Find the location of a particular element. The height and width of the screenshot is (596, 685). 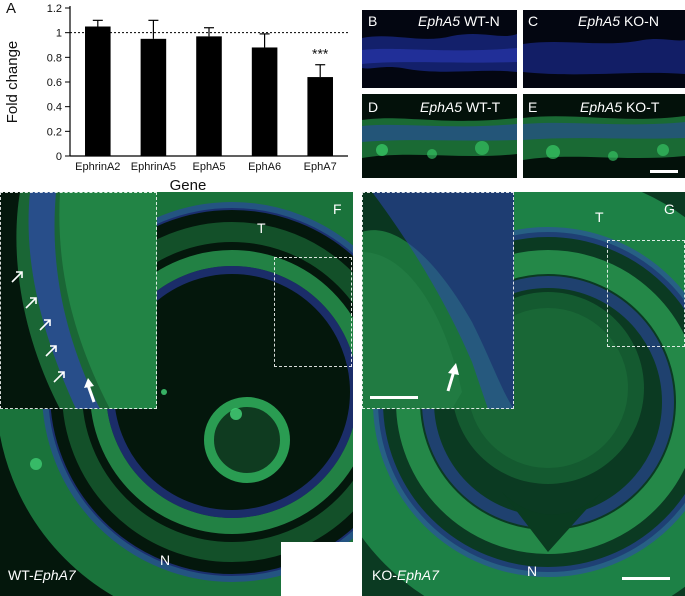

panel-d-label: D is located at coordinates (373, 107).